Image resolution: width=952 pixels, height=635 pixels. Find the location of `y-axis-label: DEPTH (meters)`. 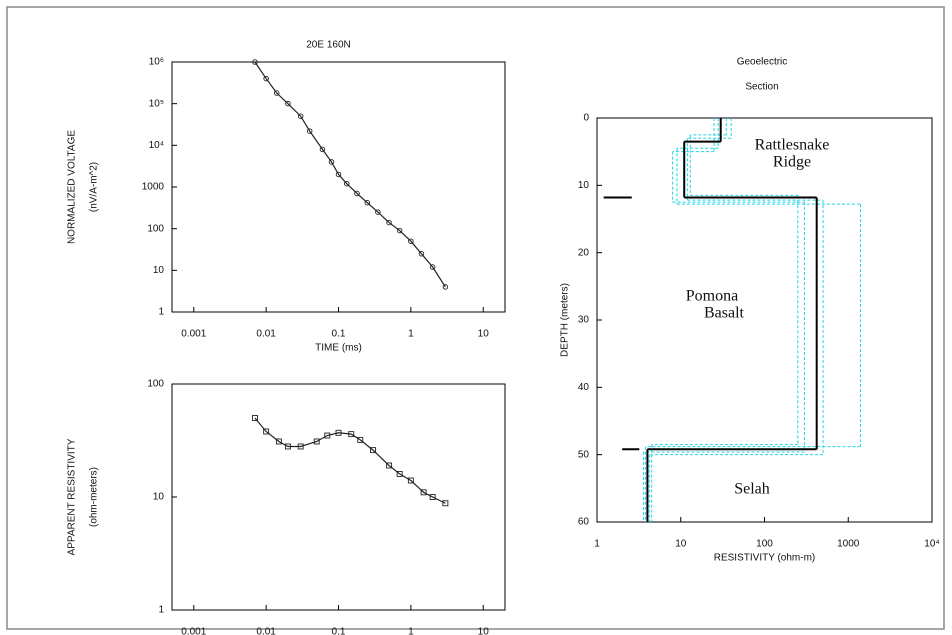

y-axis-label: DEPTH (meters) is located at coordinates (565, 320).